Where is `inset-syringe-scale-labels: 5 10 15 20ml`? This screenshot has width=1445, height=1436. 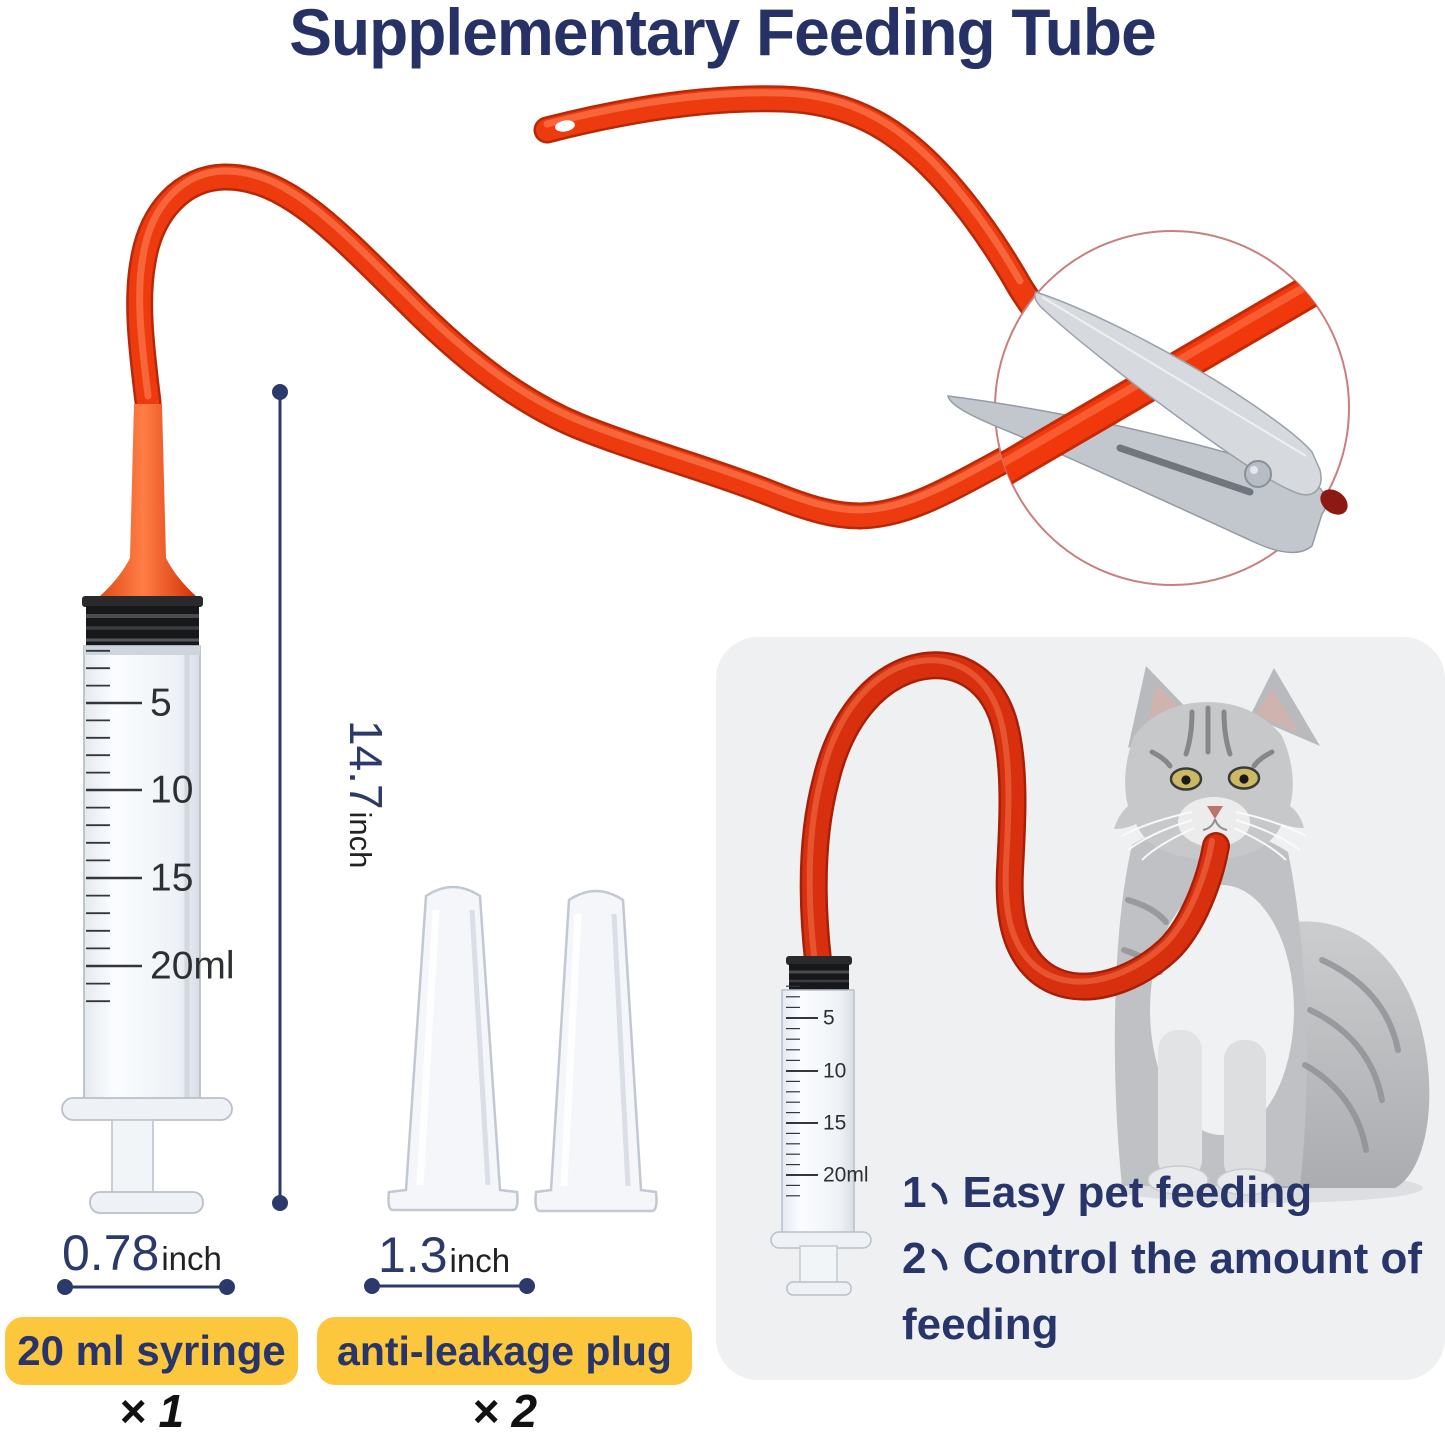
inset-syringe-scale-labels: 5 10 15 20ml is located at coordinates (846, 1097).